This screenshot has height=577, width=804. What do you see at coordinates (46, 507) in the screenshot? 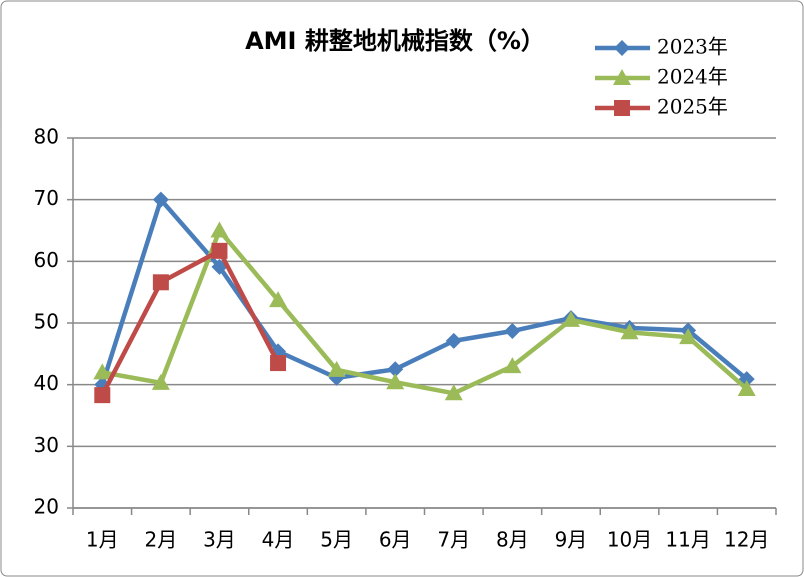
I see `y-tick-label: 20` at bounding box center [46, 507].